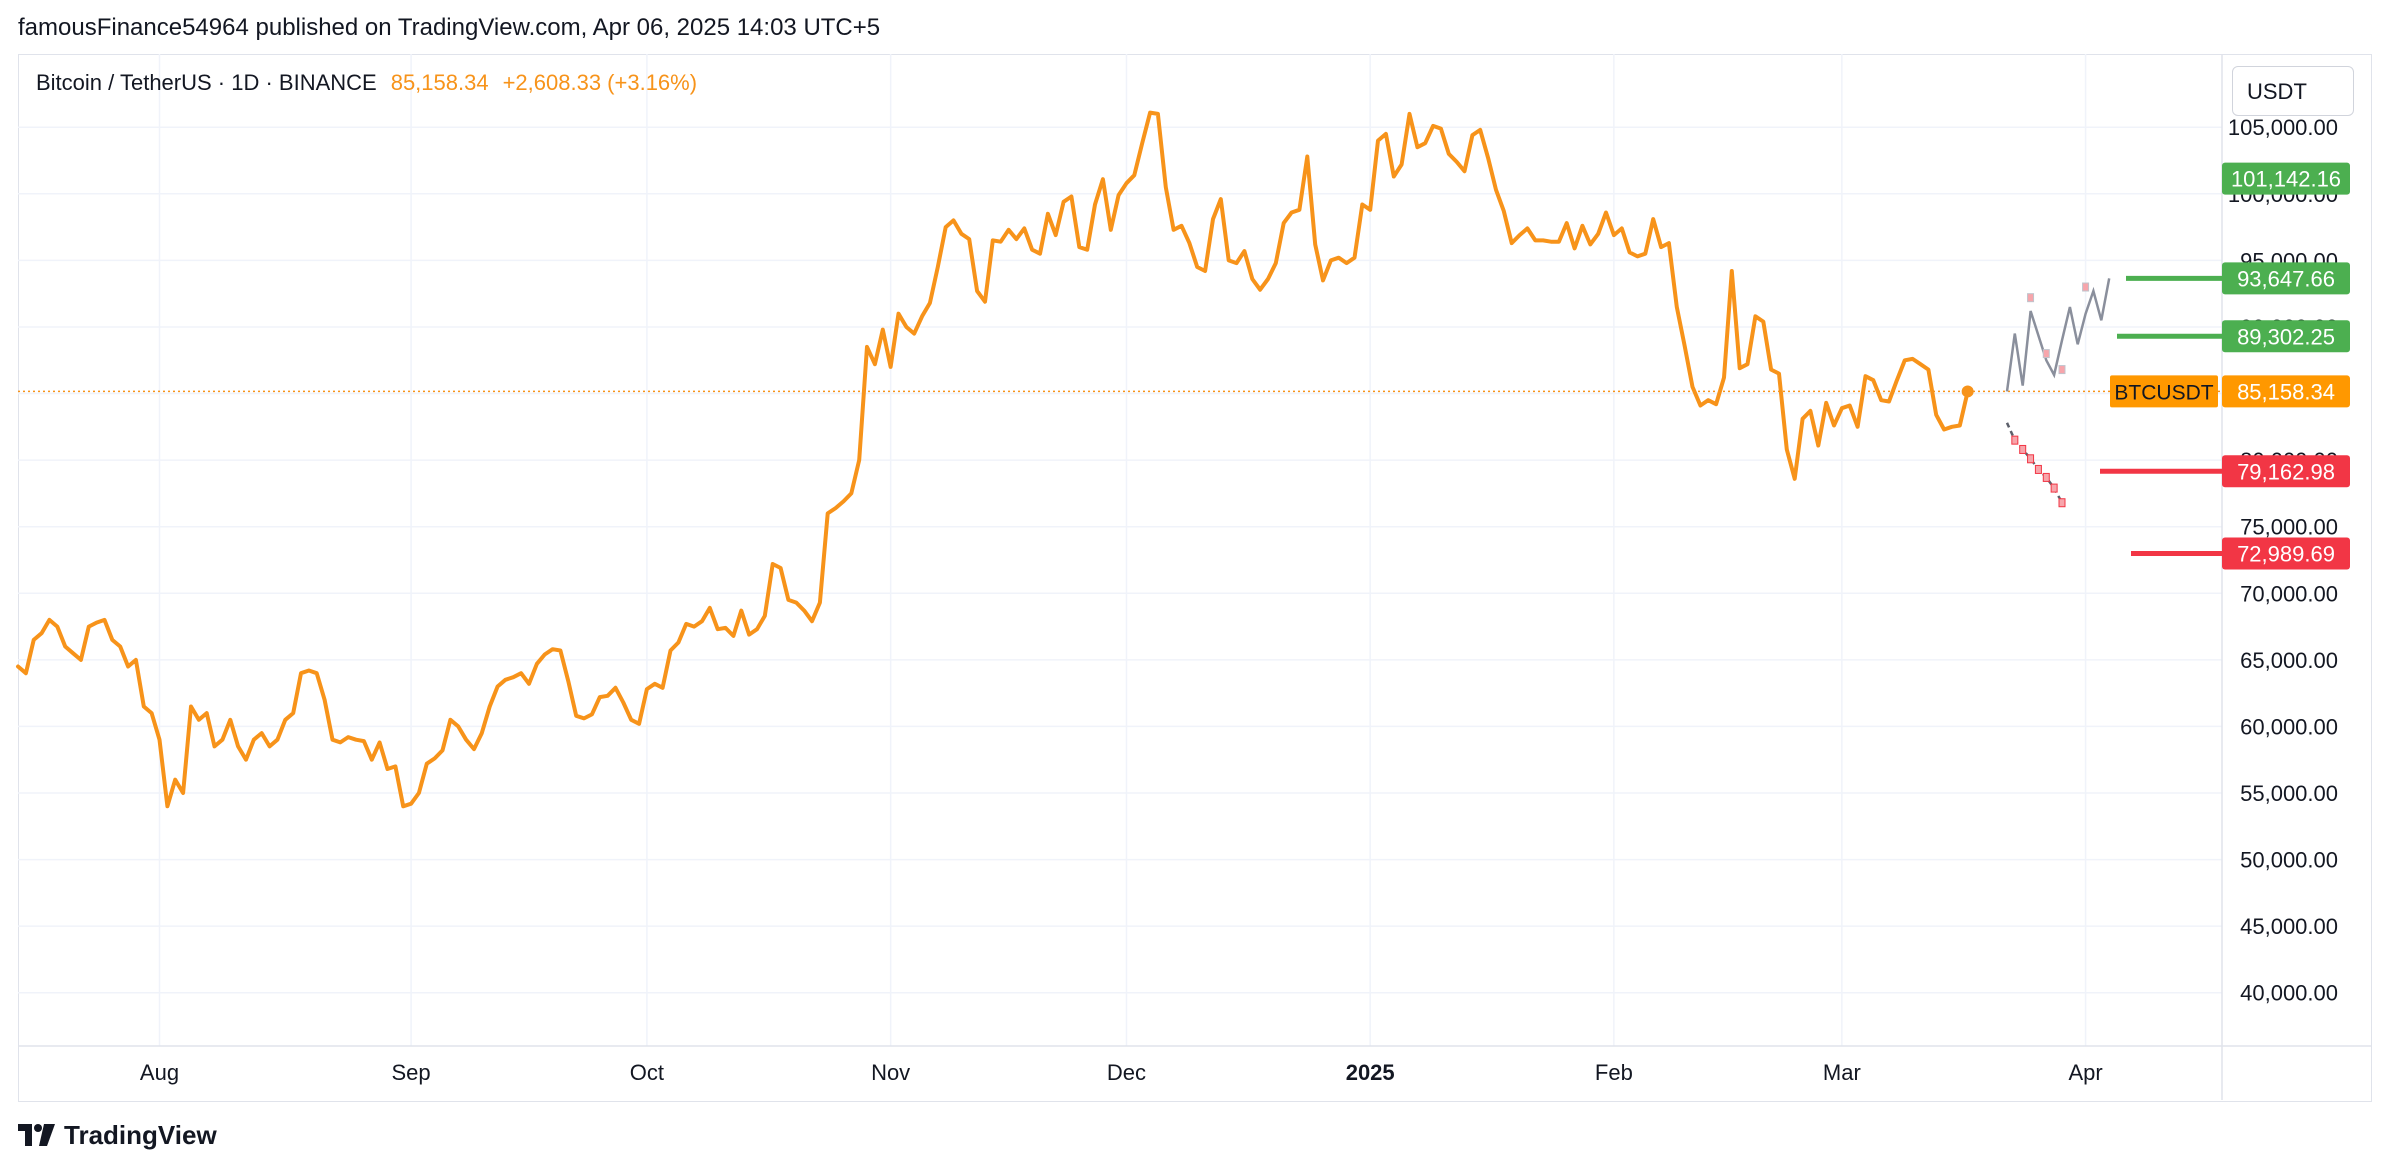 The image size is (2390, 1170). What do you see at coordinates (2283, 127) in the screenshot?
I see `y-tick-label: 105,000.00` at bounding box center [2283, 127].